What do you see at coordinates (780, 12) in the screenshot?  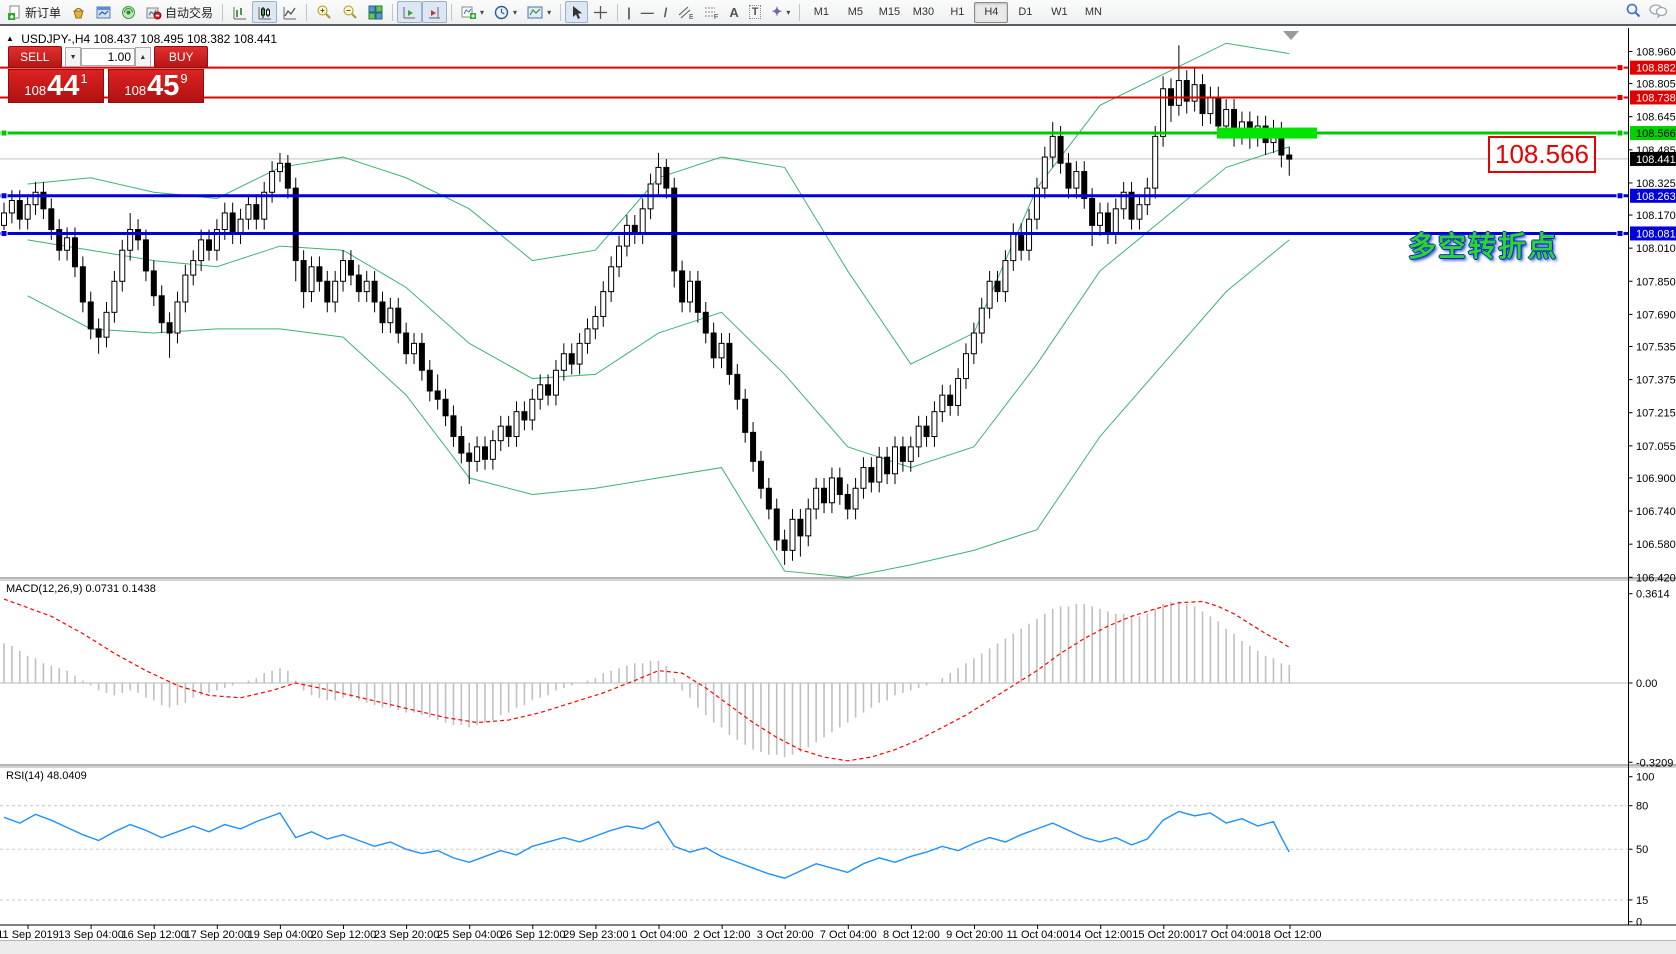 I see `shapes-tool: ✦ ▾` at bounding box center [780, 12].